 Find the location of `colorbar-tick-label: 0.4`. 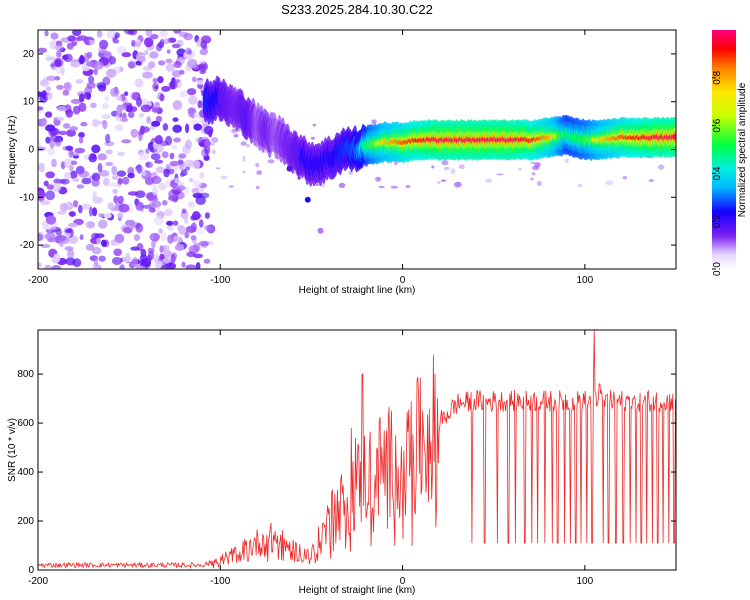

colorbar-tick-label: 0.4 is located at coordinates (717, 173).